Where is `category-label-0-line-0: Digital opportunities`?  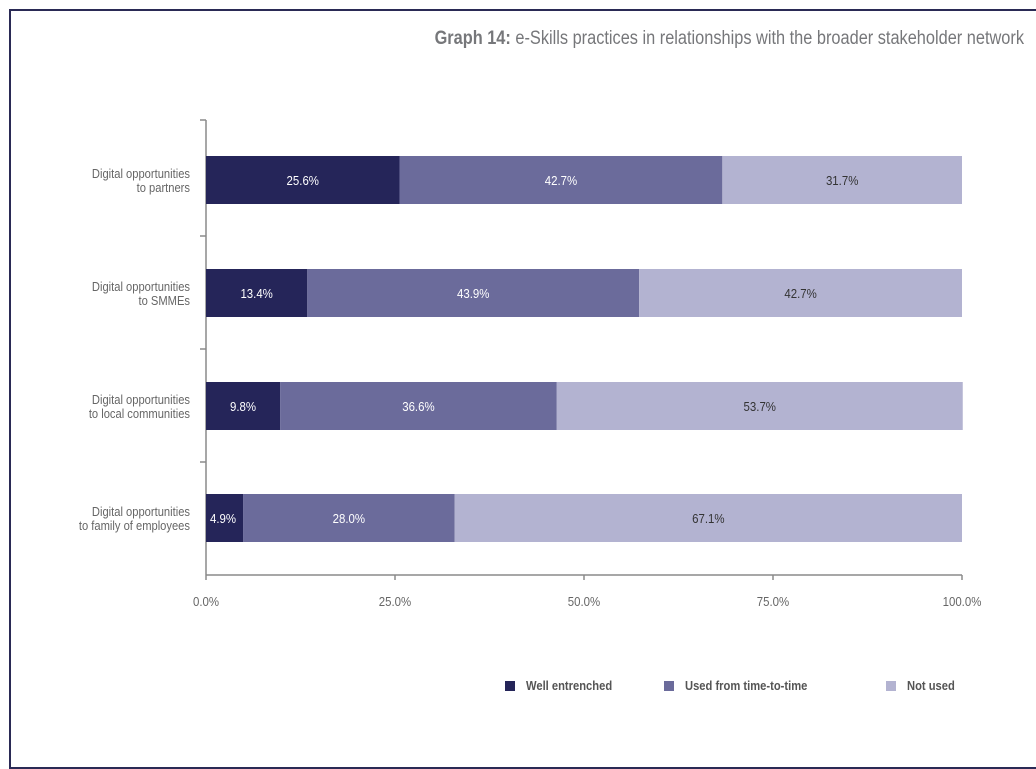
category-label-0-line-0: Digital opportunities is located at coordinates (141, 173).